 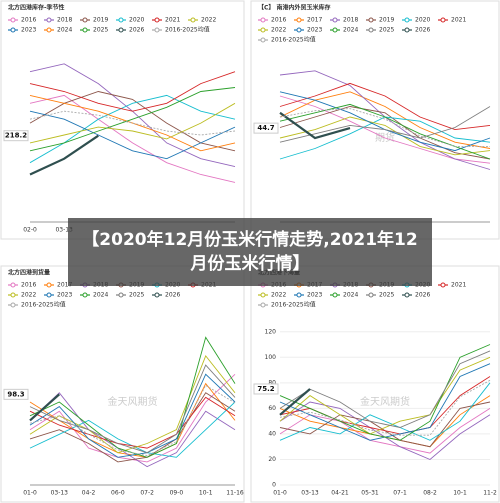 I want to click on legend-label: 2020, so click(x=422, y=20).